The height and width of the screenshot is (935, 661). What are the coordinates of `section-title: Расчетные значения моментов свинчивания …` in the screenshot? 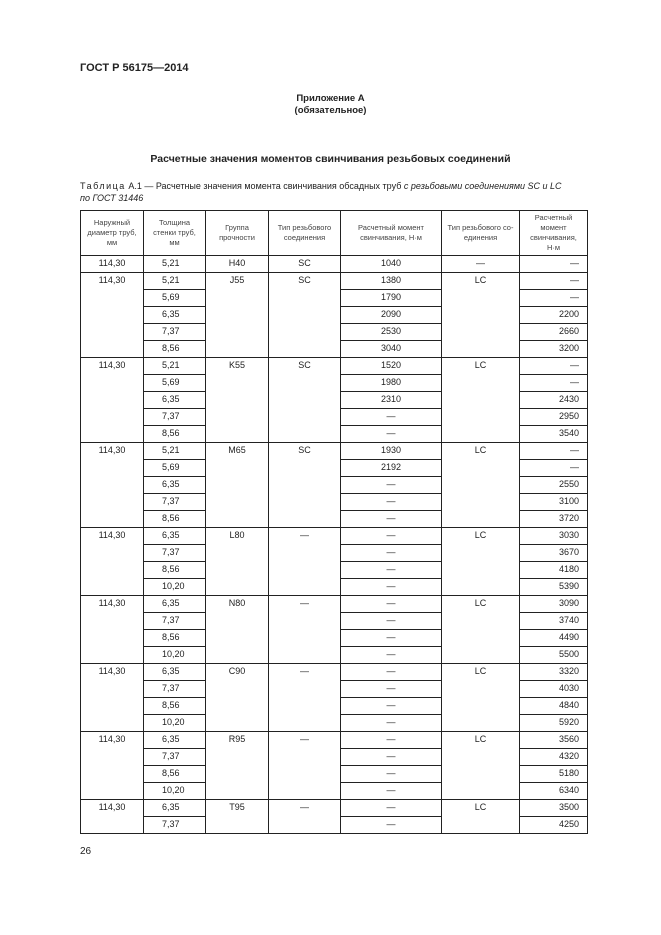 It's located at (330, 159).